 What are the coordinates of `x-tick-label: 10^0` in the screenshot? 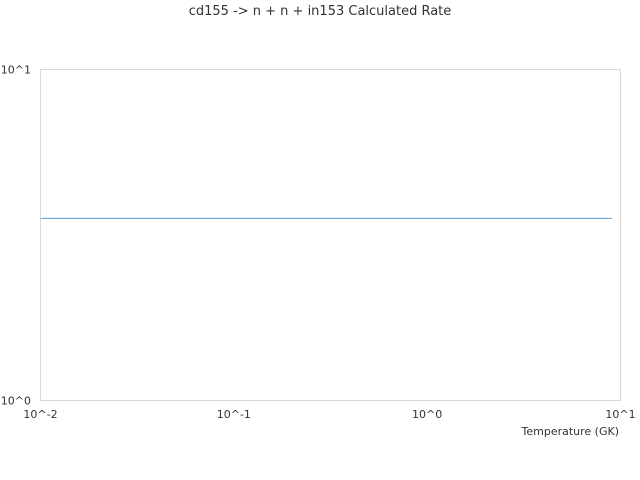 It's located at (427, 414).